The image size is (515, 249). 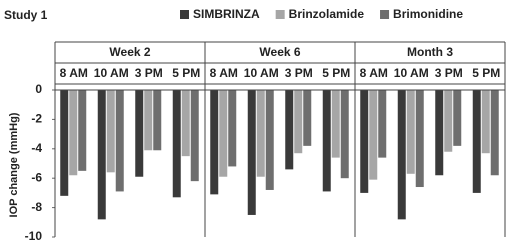 I want to click on legend-label: Brimonidine, so click(x=428, y=14).